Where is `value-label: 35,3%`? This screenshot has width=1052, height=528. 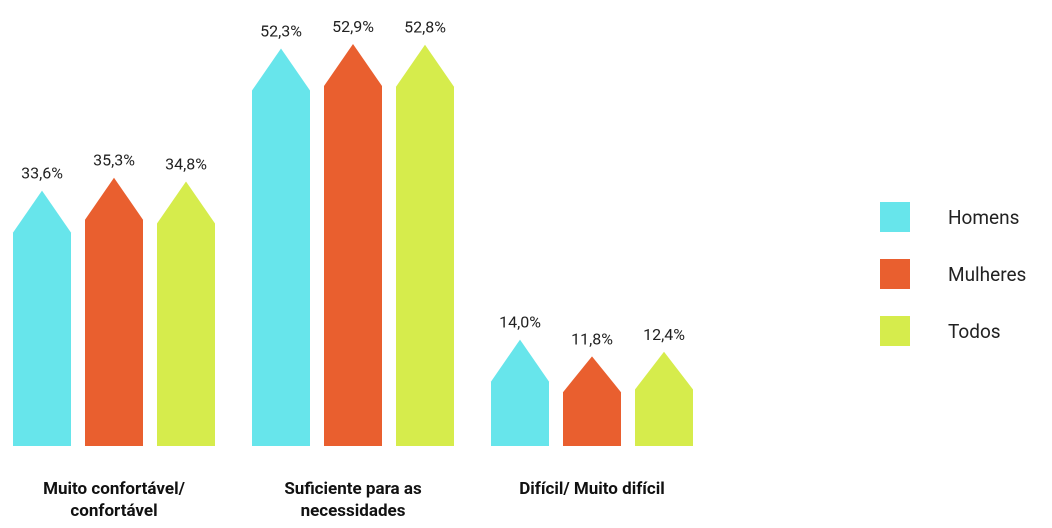 value-label: 35,3% is located at coordinates (114, 160).